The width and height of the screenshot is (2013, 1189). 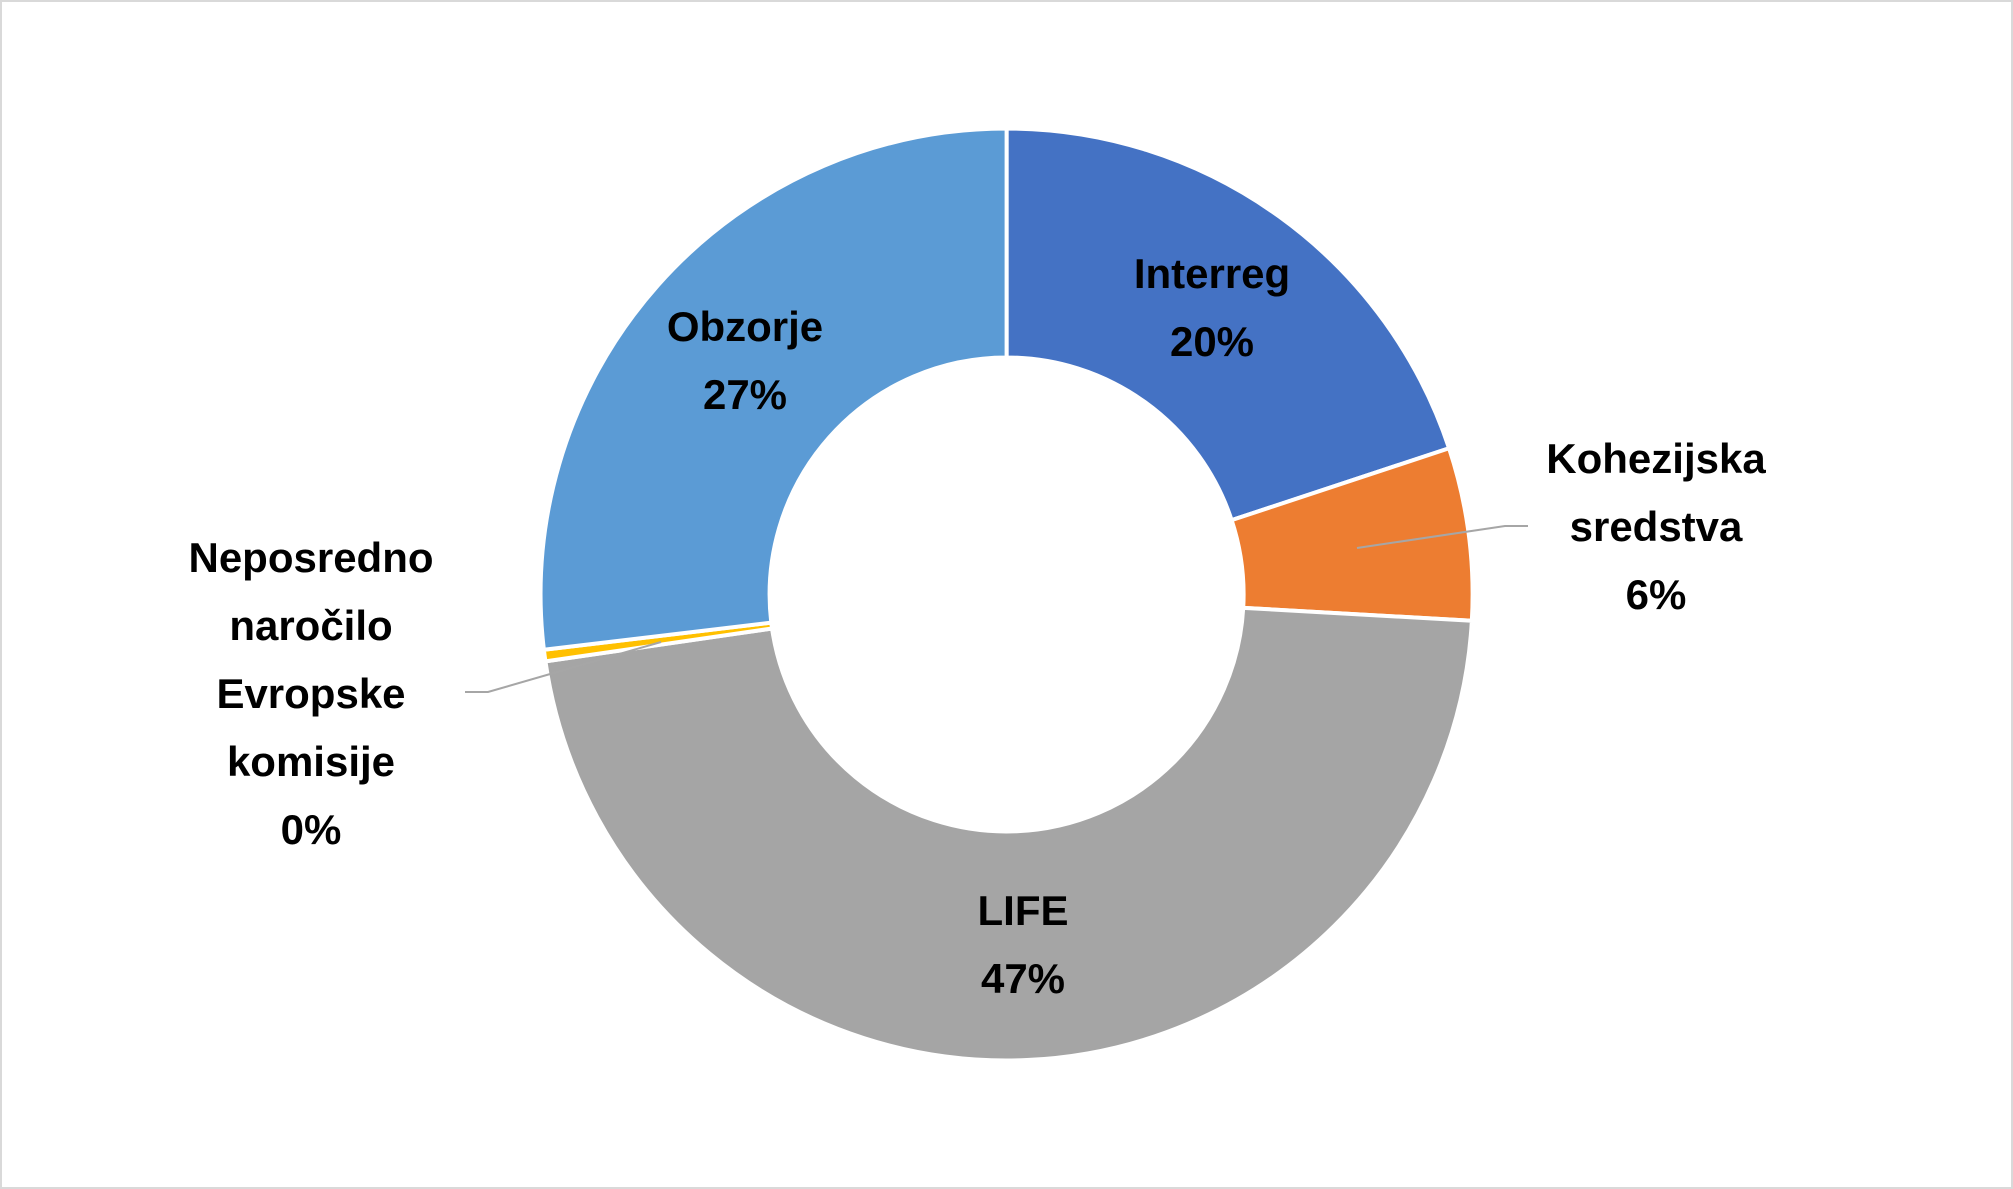 I want to click on value-label: 20%, so click(x=1212, y=341).